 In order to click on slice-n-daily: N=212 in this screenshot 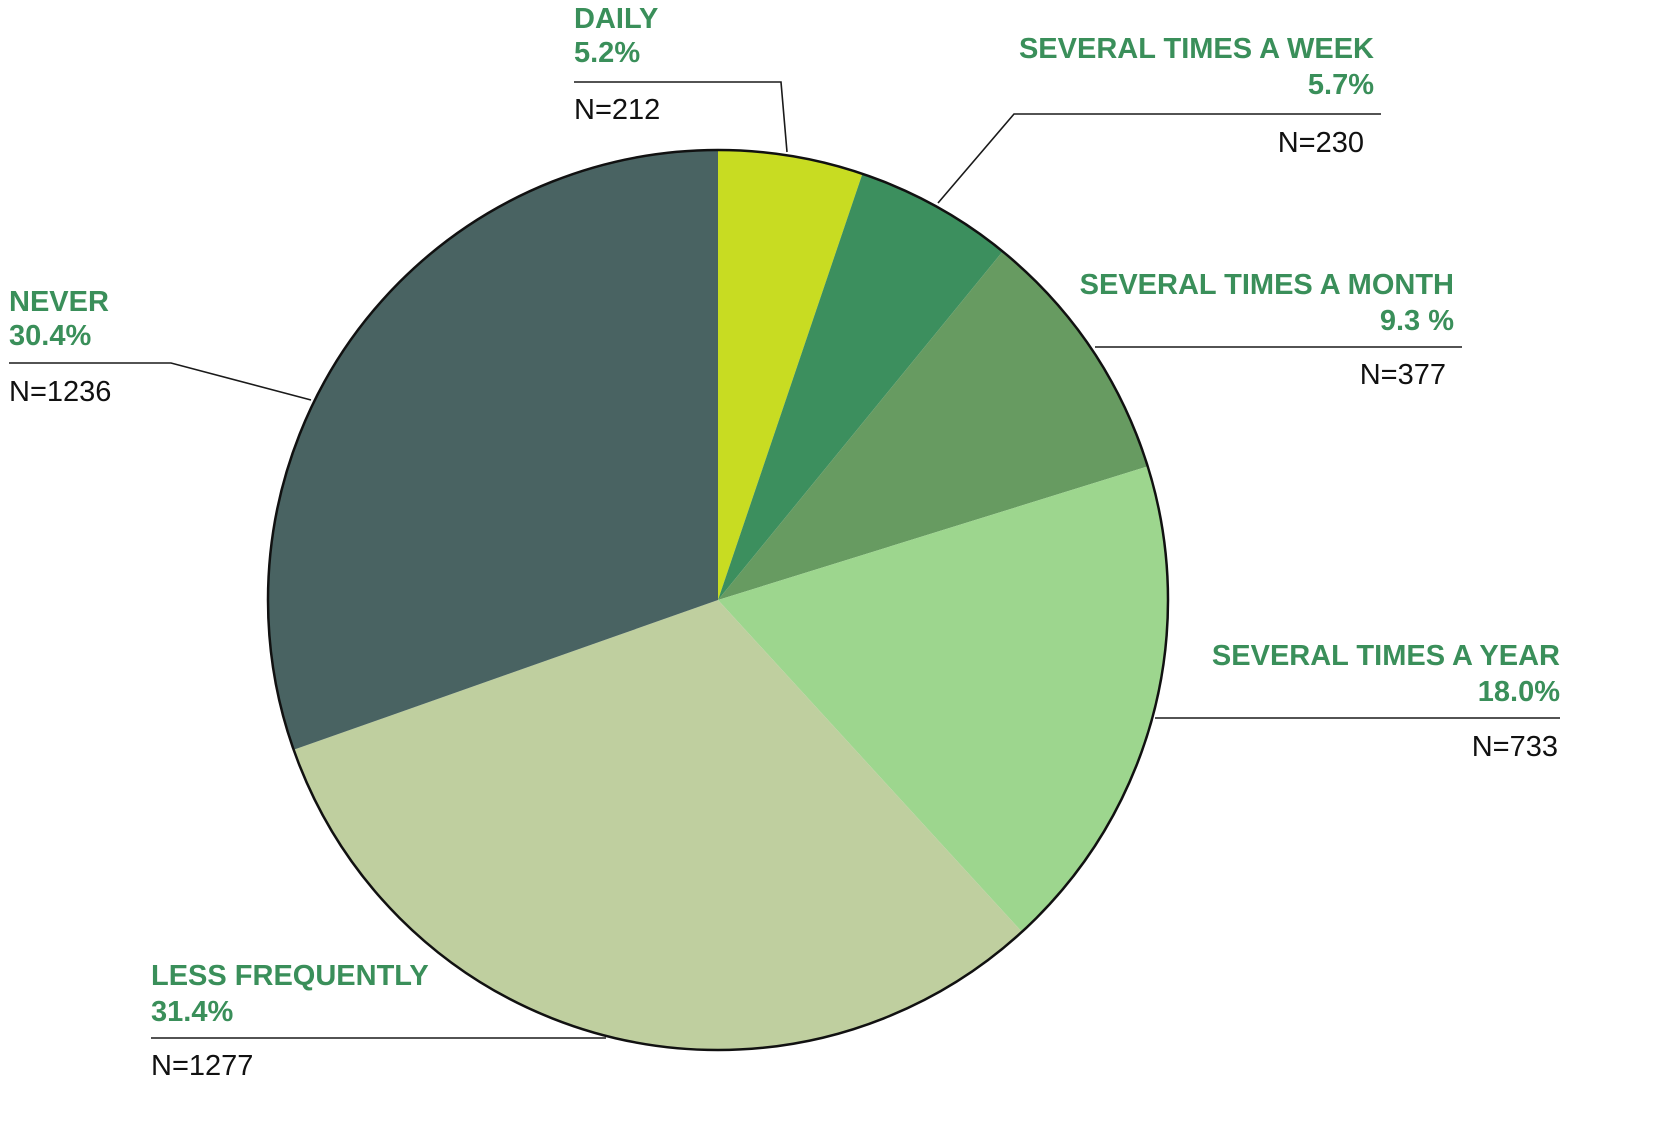, I will do `click(617, 110)`.